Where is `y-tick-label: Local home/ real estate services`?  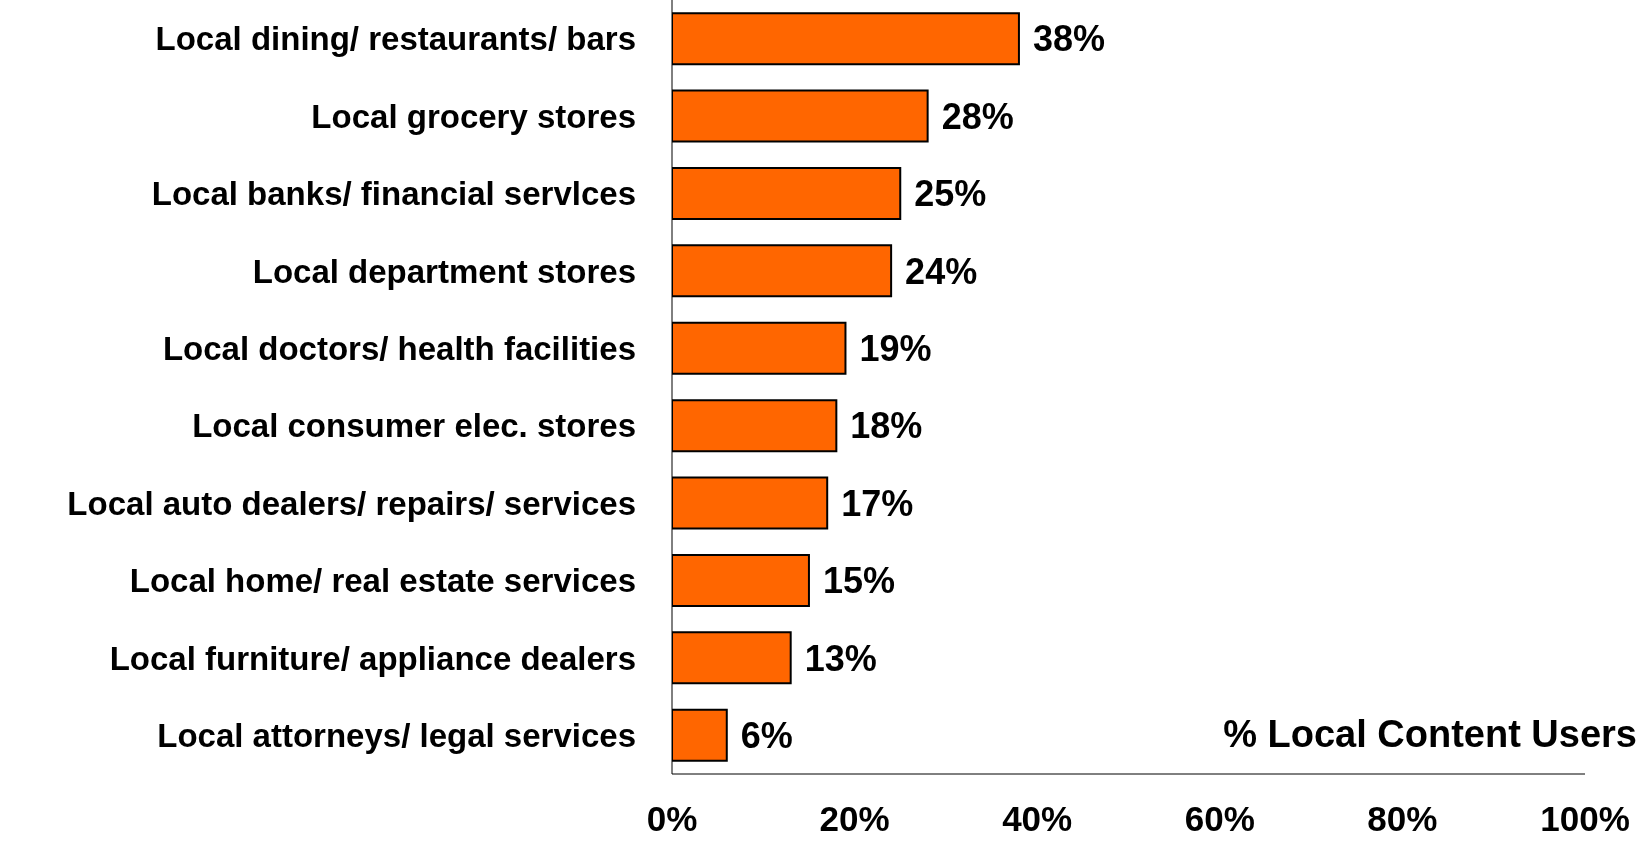 y-tick-label: Local home/ real estate services is located at coordinates (382, 581).